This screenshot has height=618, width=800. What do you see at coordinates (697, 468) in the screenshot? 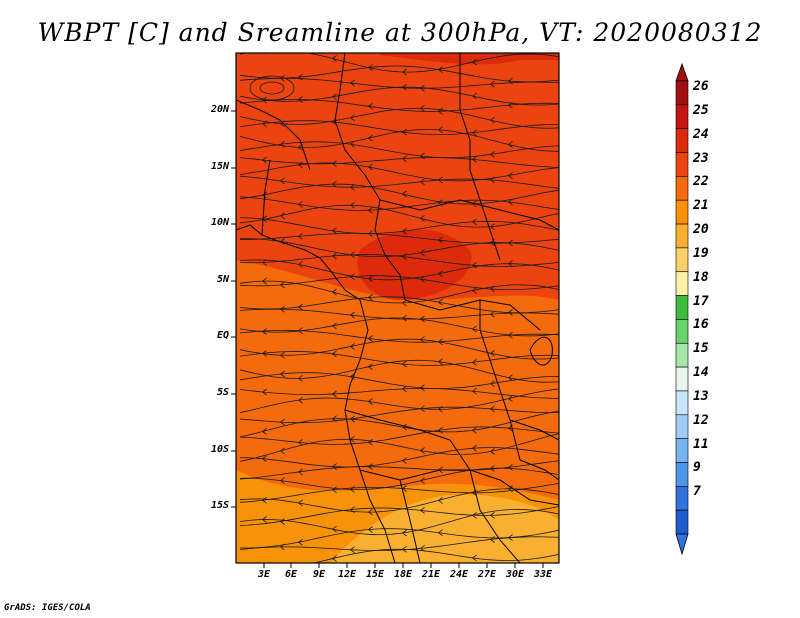
I see `colorbar-label: 9` at bounding box center [697, 468].